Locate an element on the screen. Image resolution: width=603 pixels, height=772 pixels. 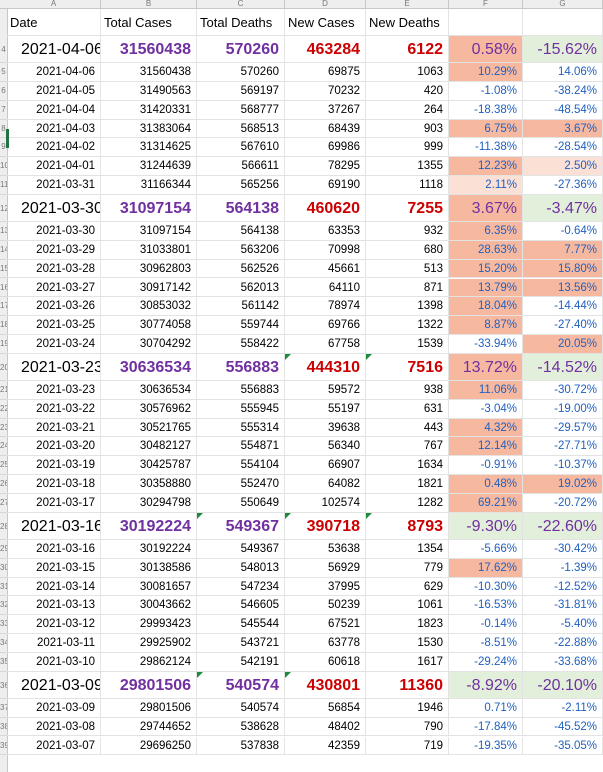
cell-date: 2021-03-18 is located at coordinates (54, 484).